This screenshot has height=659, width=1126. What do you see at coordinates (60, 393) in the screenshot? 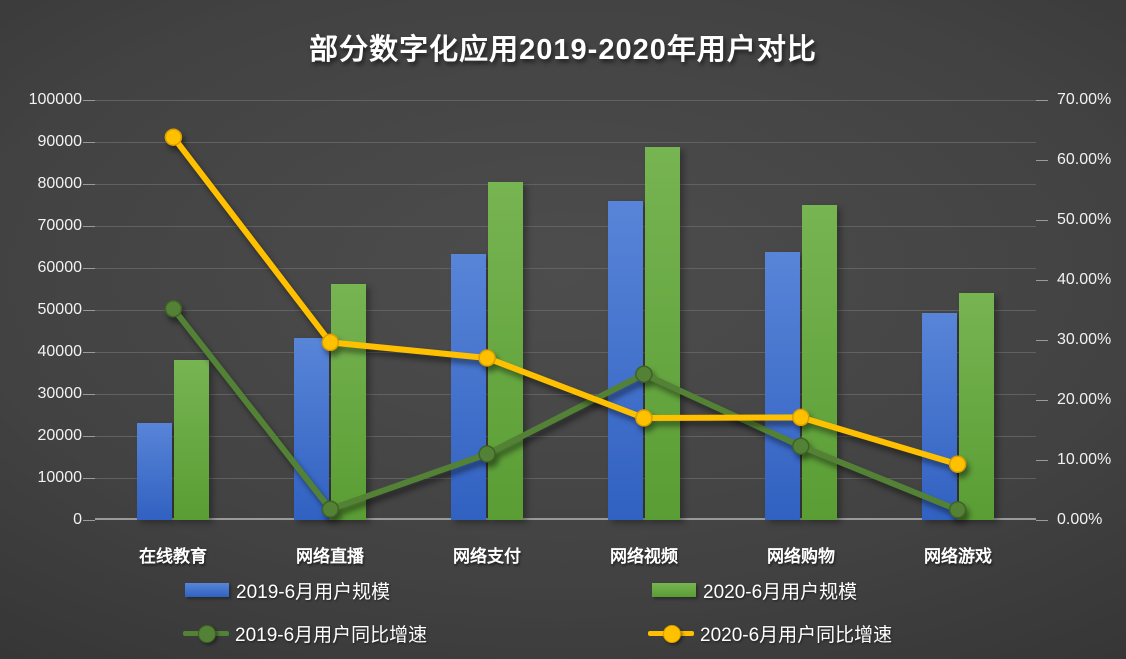
I see `left-axis-tick-label: 30000` at bounding box center [60, 393].